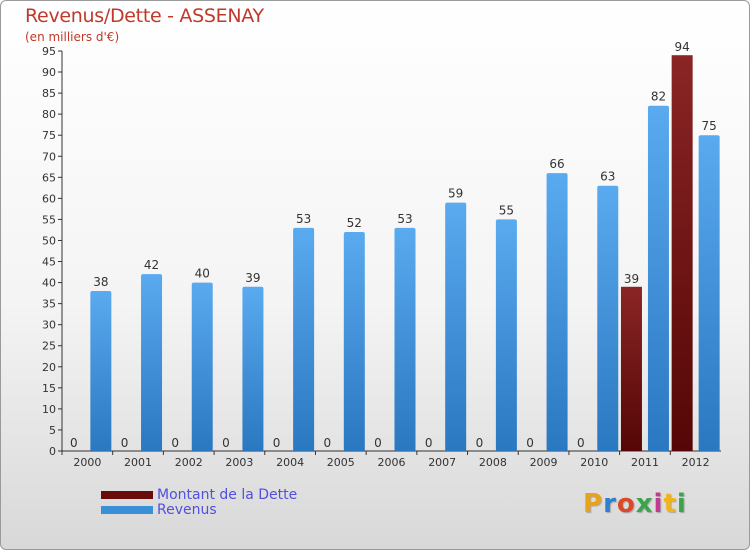 The height and width of the screenshot is (550, 750). What do you see at coordinates (341, 462) in the screenshot?
I see `x-tick-label: 2005` at bounding box center [341, 462].